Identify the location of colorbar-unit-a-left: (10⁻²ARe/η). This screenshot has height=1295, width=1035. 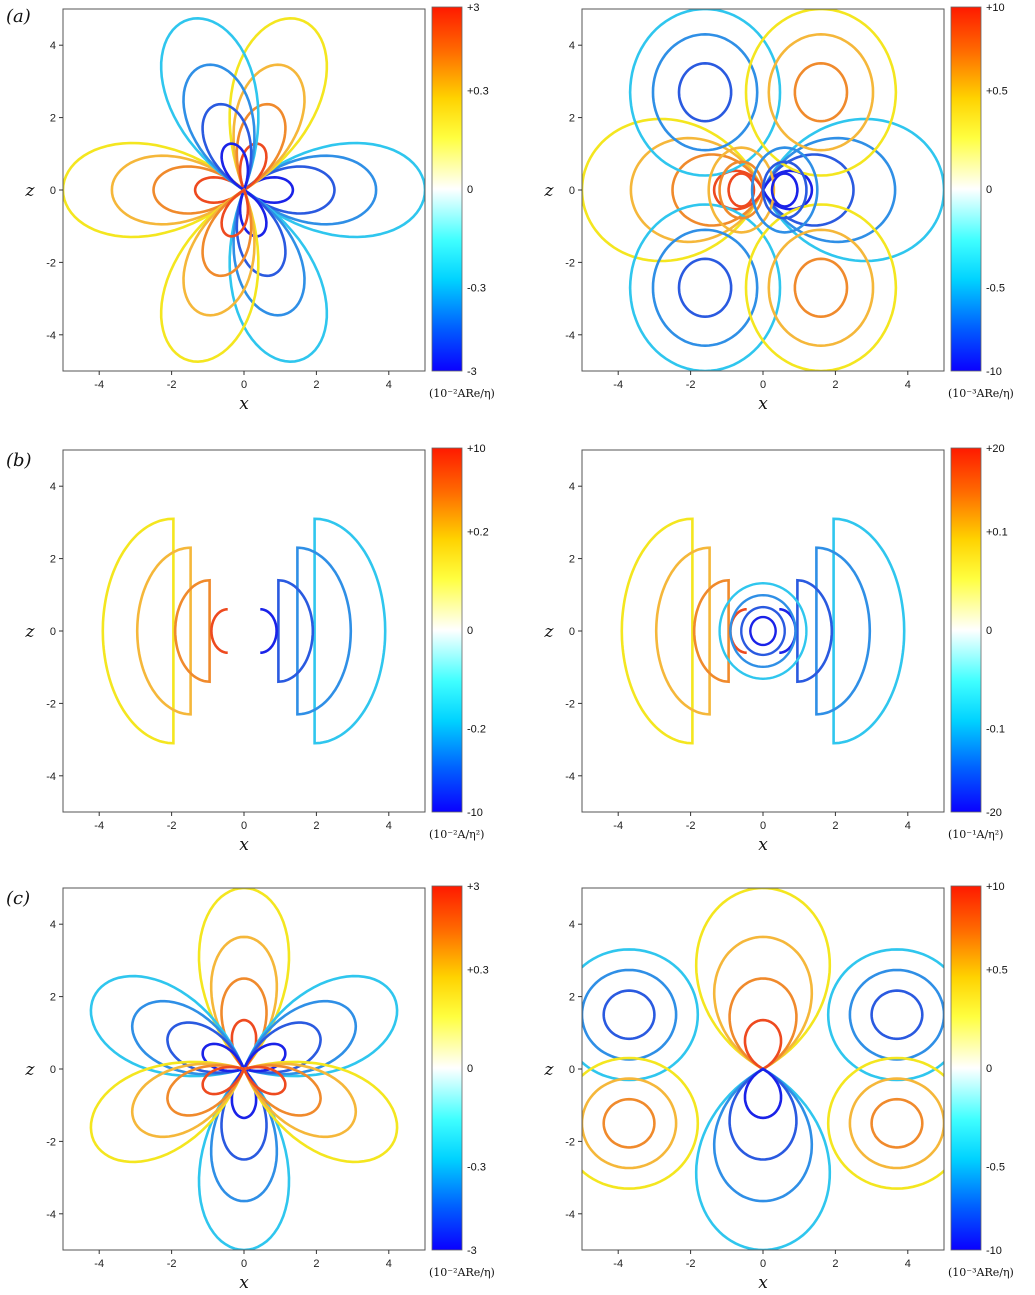
(462, 393).